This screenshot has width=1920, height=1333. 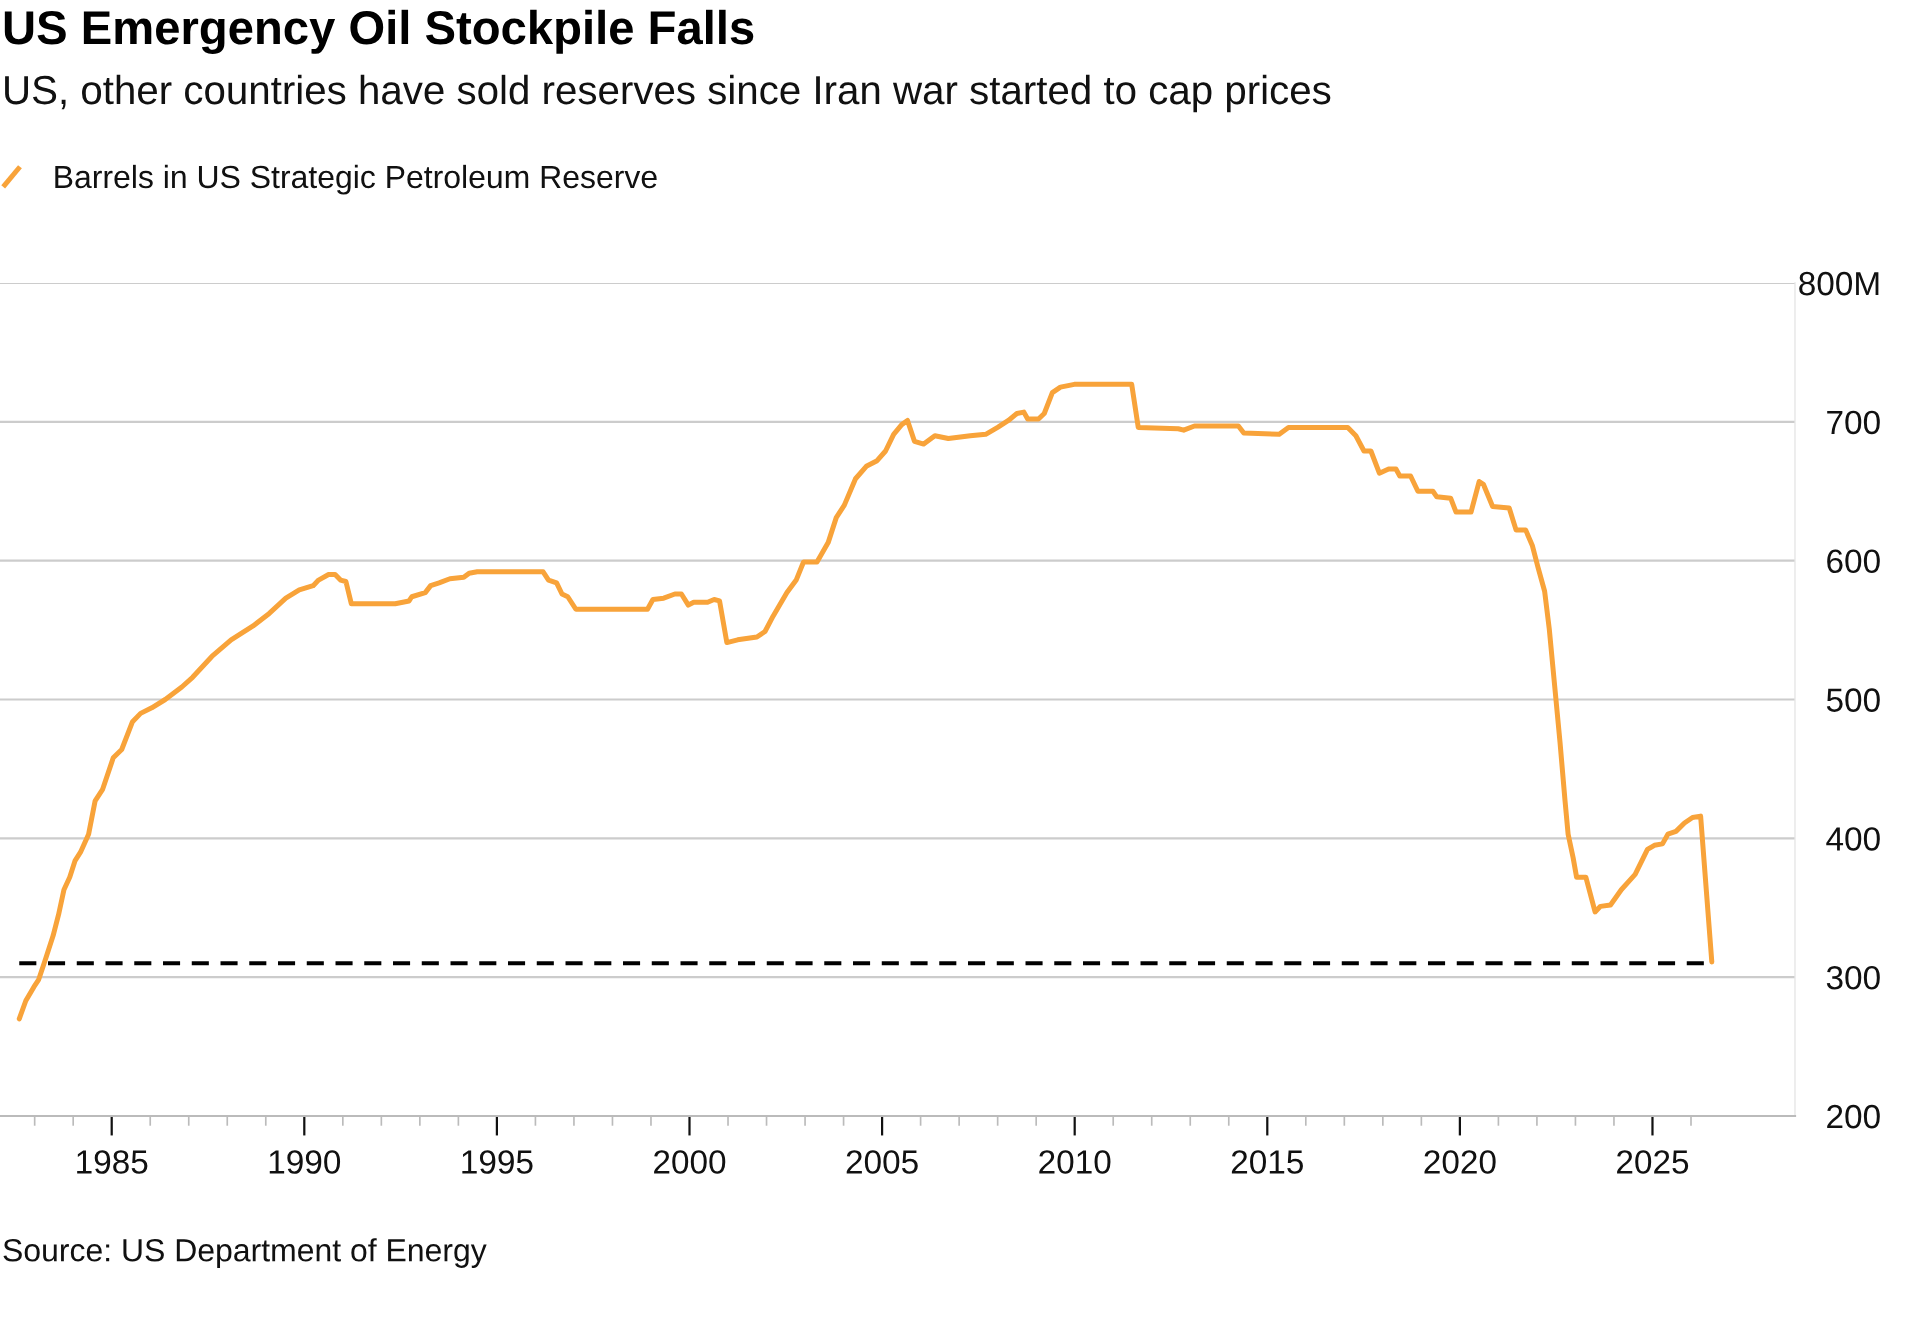 What do you see at coordinates (1653, 1162) in the screenshot?
I see `x-tick-label: 2025` at bounding box center [1653, 1162].